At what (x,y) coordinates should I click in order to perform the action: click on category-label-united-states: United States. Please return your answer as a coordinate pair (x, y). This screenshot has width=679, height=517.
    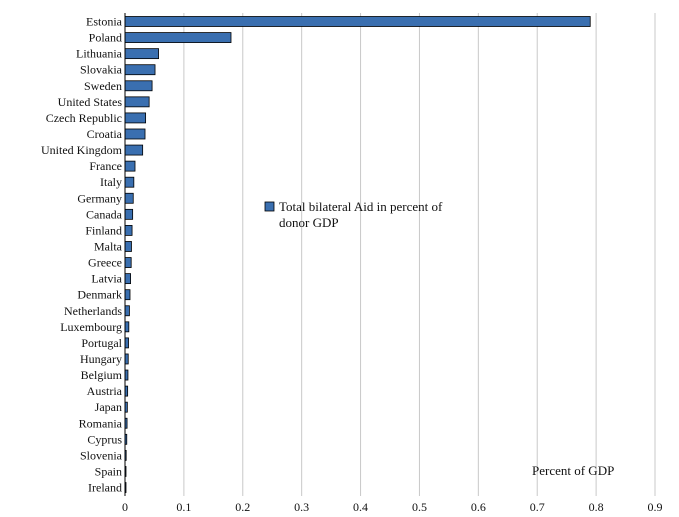
    Looking at the image, I should click on (90, 102).